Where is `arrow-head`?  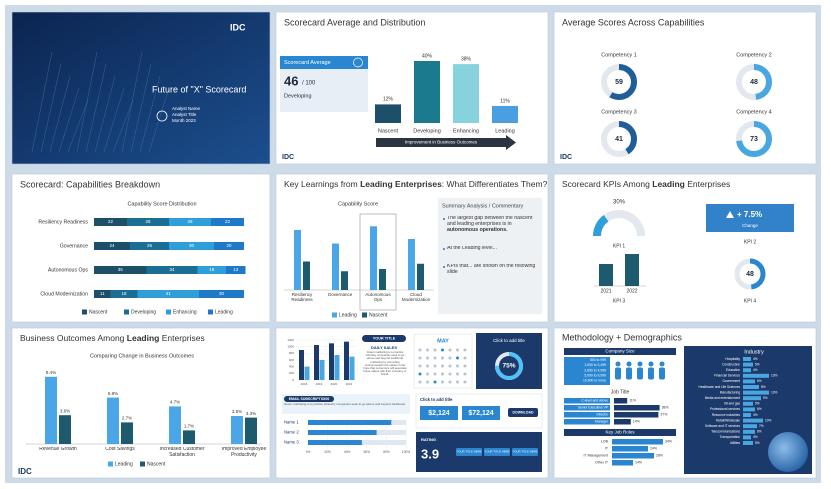 arrow-head is located at coordinates (511, 142).